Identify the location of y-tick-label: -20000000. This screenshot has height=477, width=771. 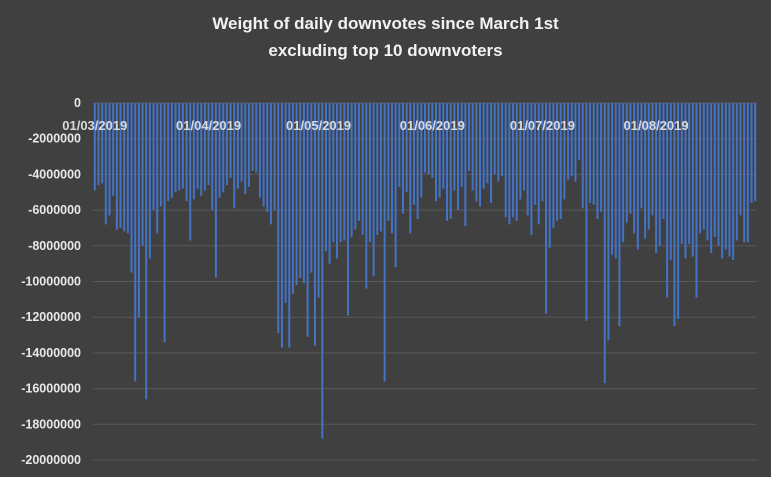
(51, 460).